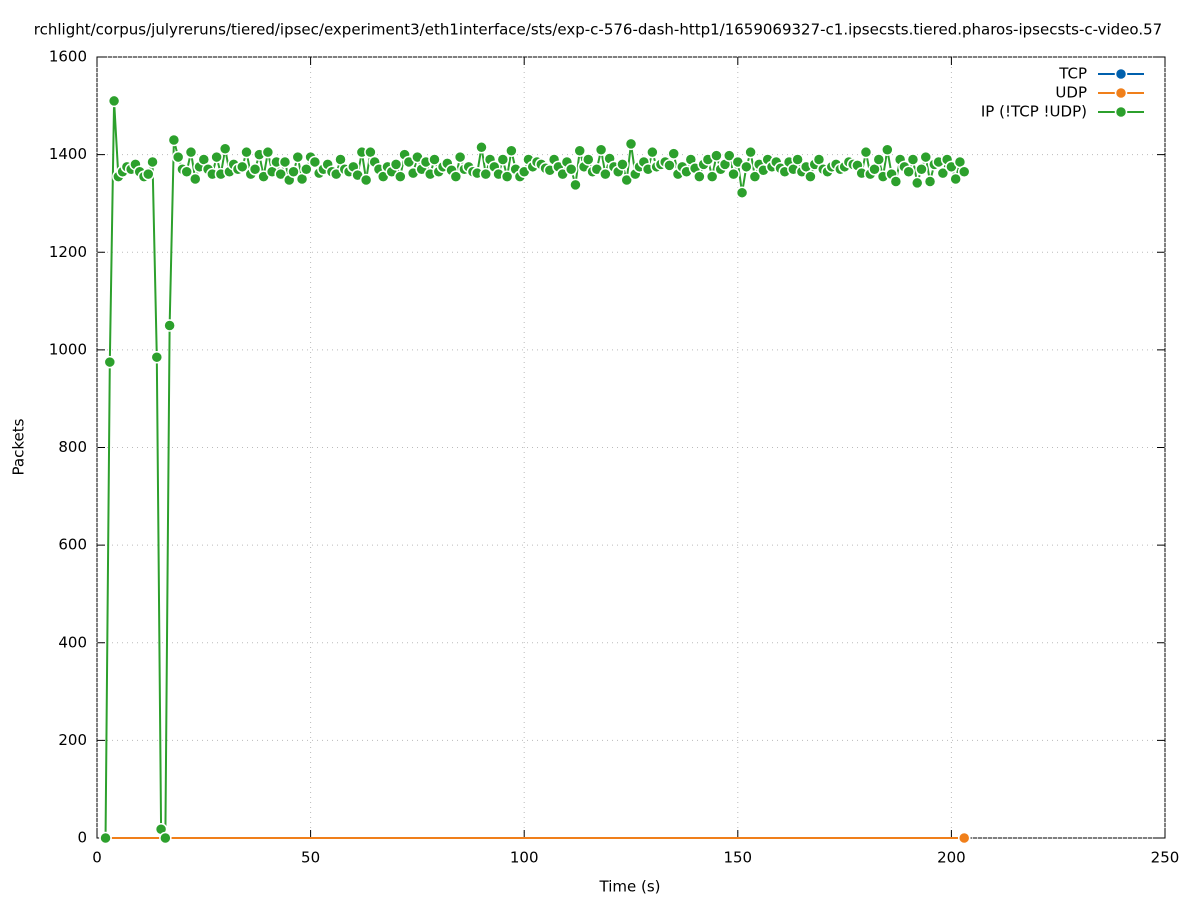 The width and height of the screenshot is (1197, 900). I want to click on y-tick-label: 1400, so click(68, 154).